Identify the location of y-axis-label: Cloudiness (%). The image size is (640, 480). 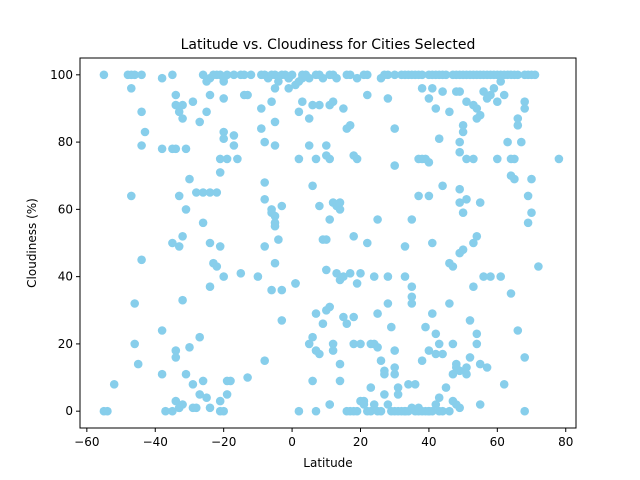
(32, 243).